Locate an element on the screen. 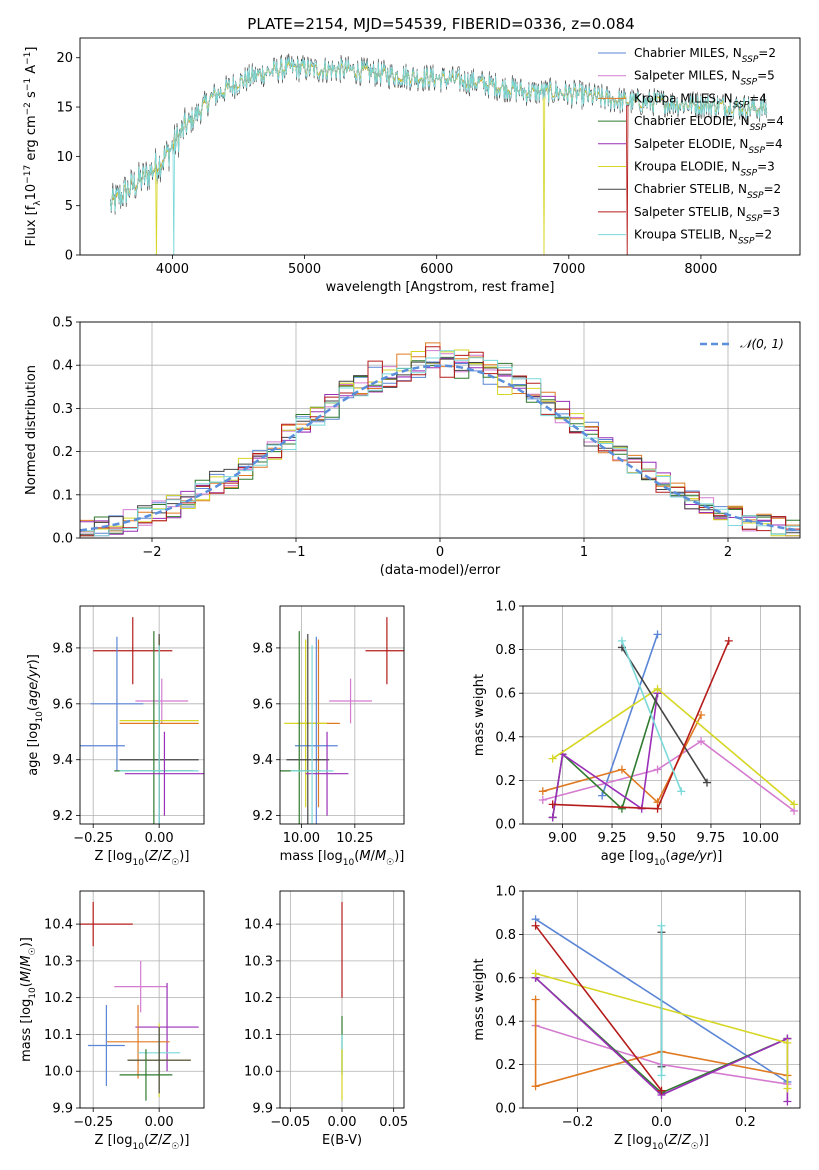  age_vs_Z-ytick-label: 9.6 is located at coordinates (62, 704).